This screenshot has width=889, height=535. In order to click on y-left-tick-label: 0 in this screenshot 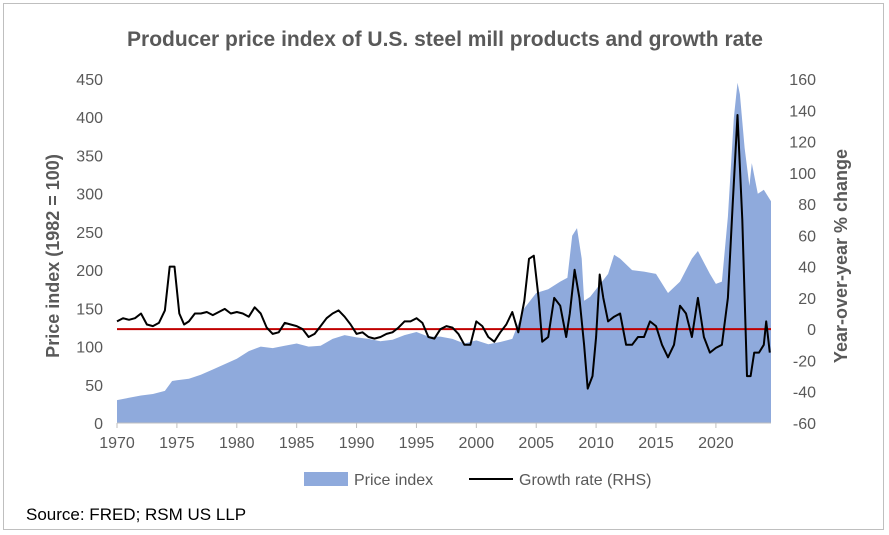, I will do `click(98, 424)`.